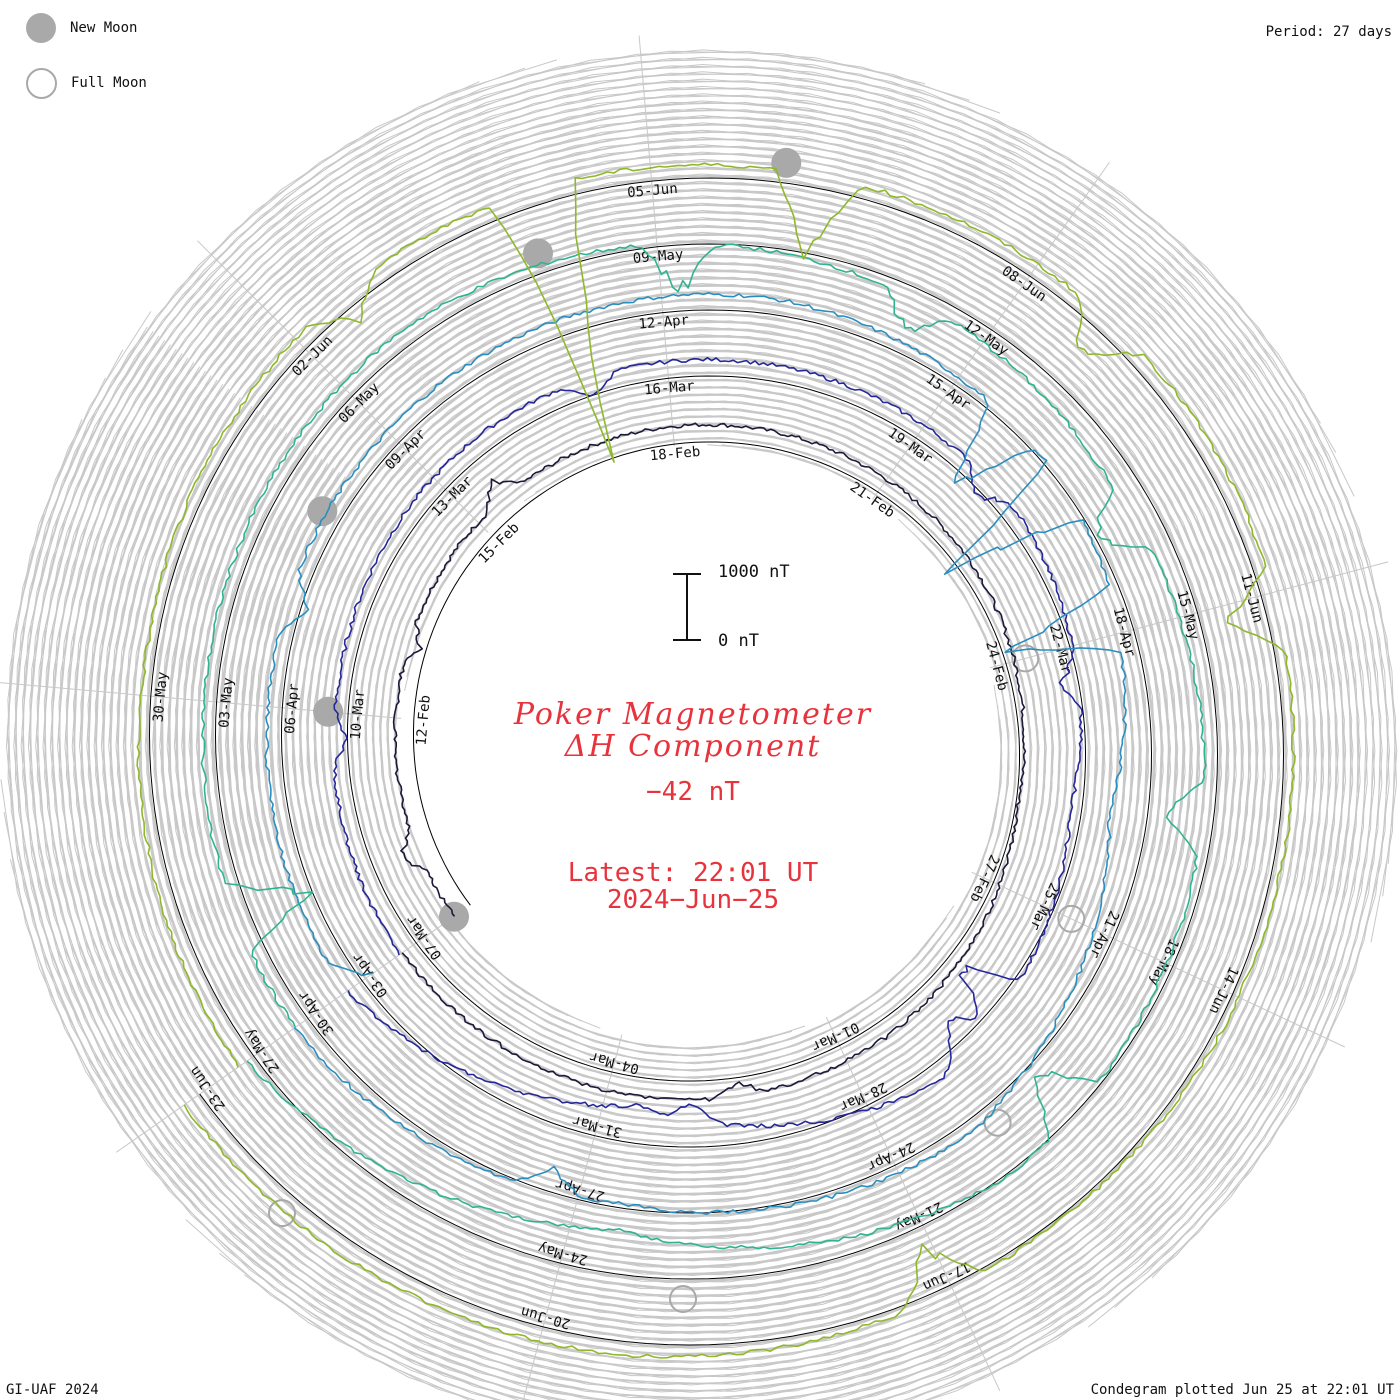 This screenshot has width=1400, height=1400. I want to click on date-tick-label: 05-Jun, so click(653, 191).